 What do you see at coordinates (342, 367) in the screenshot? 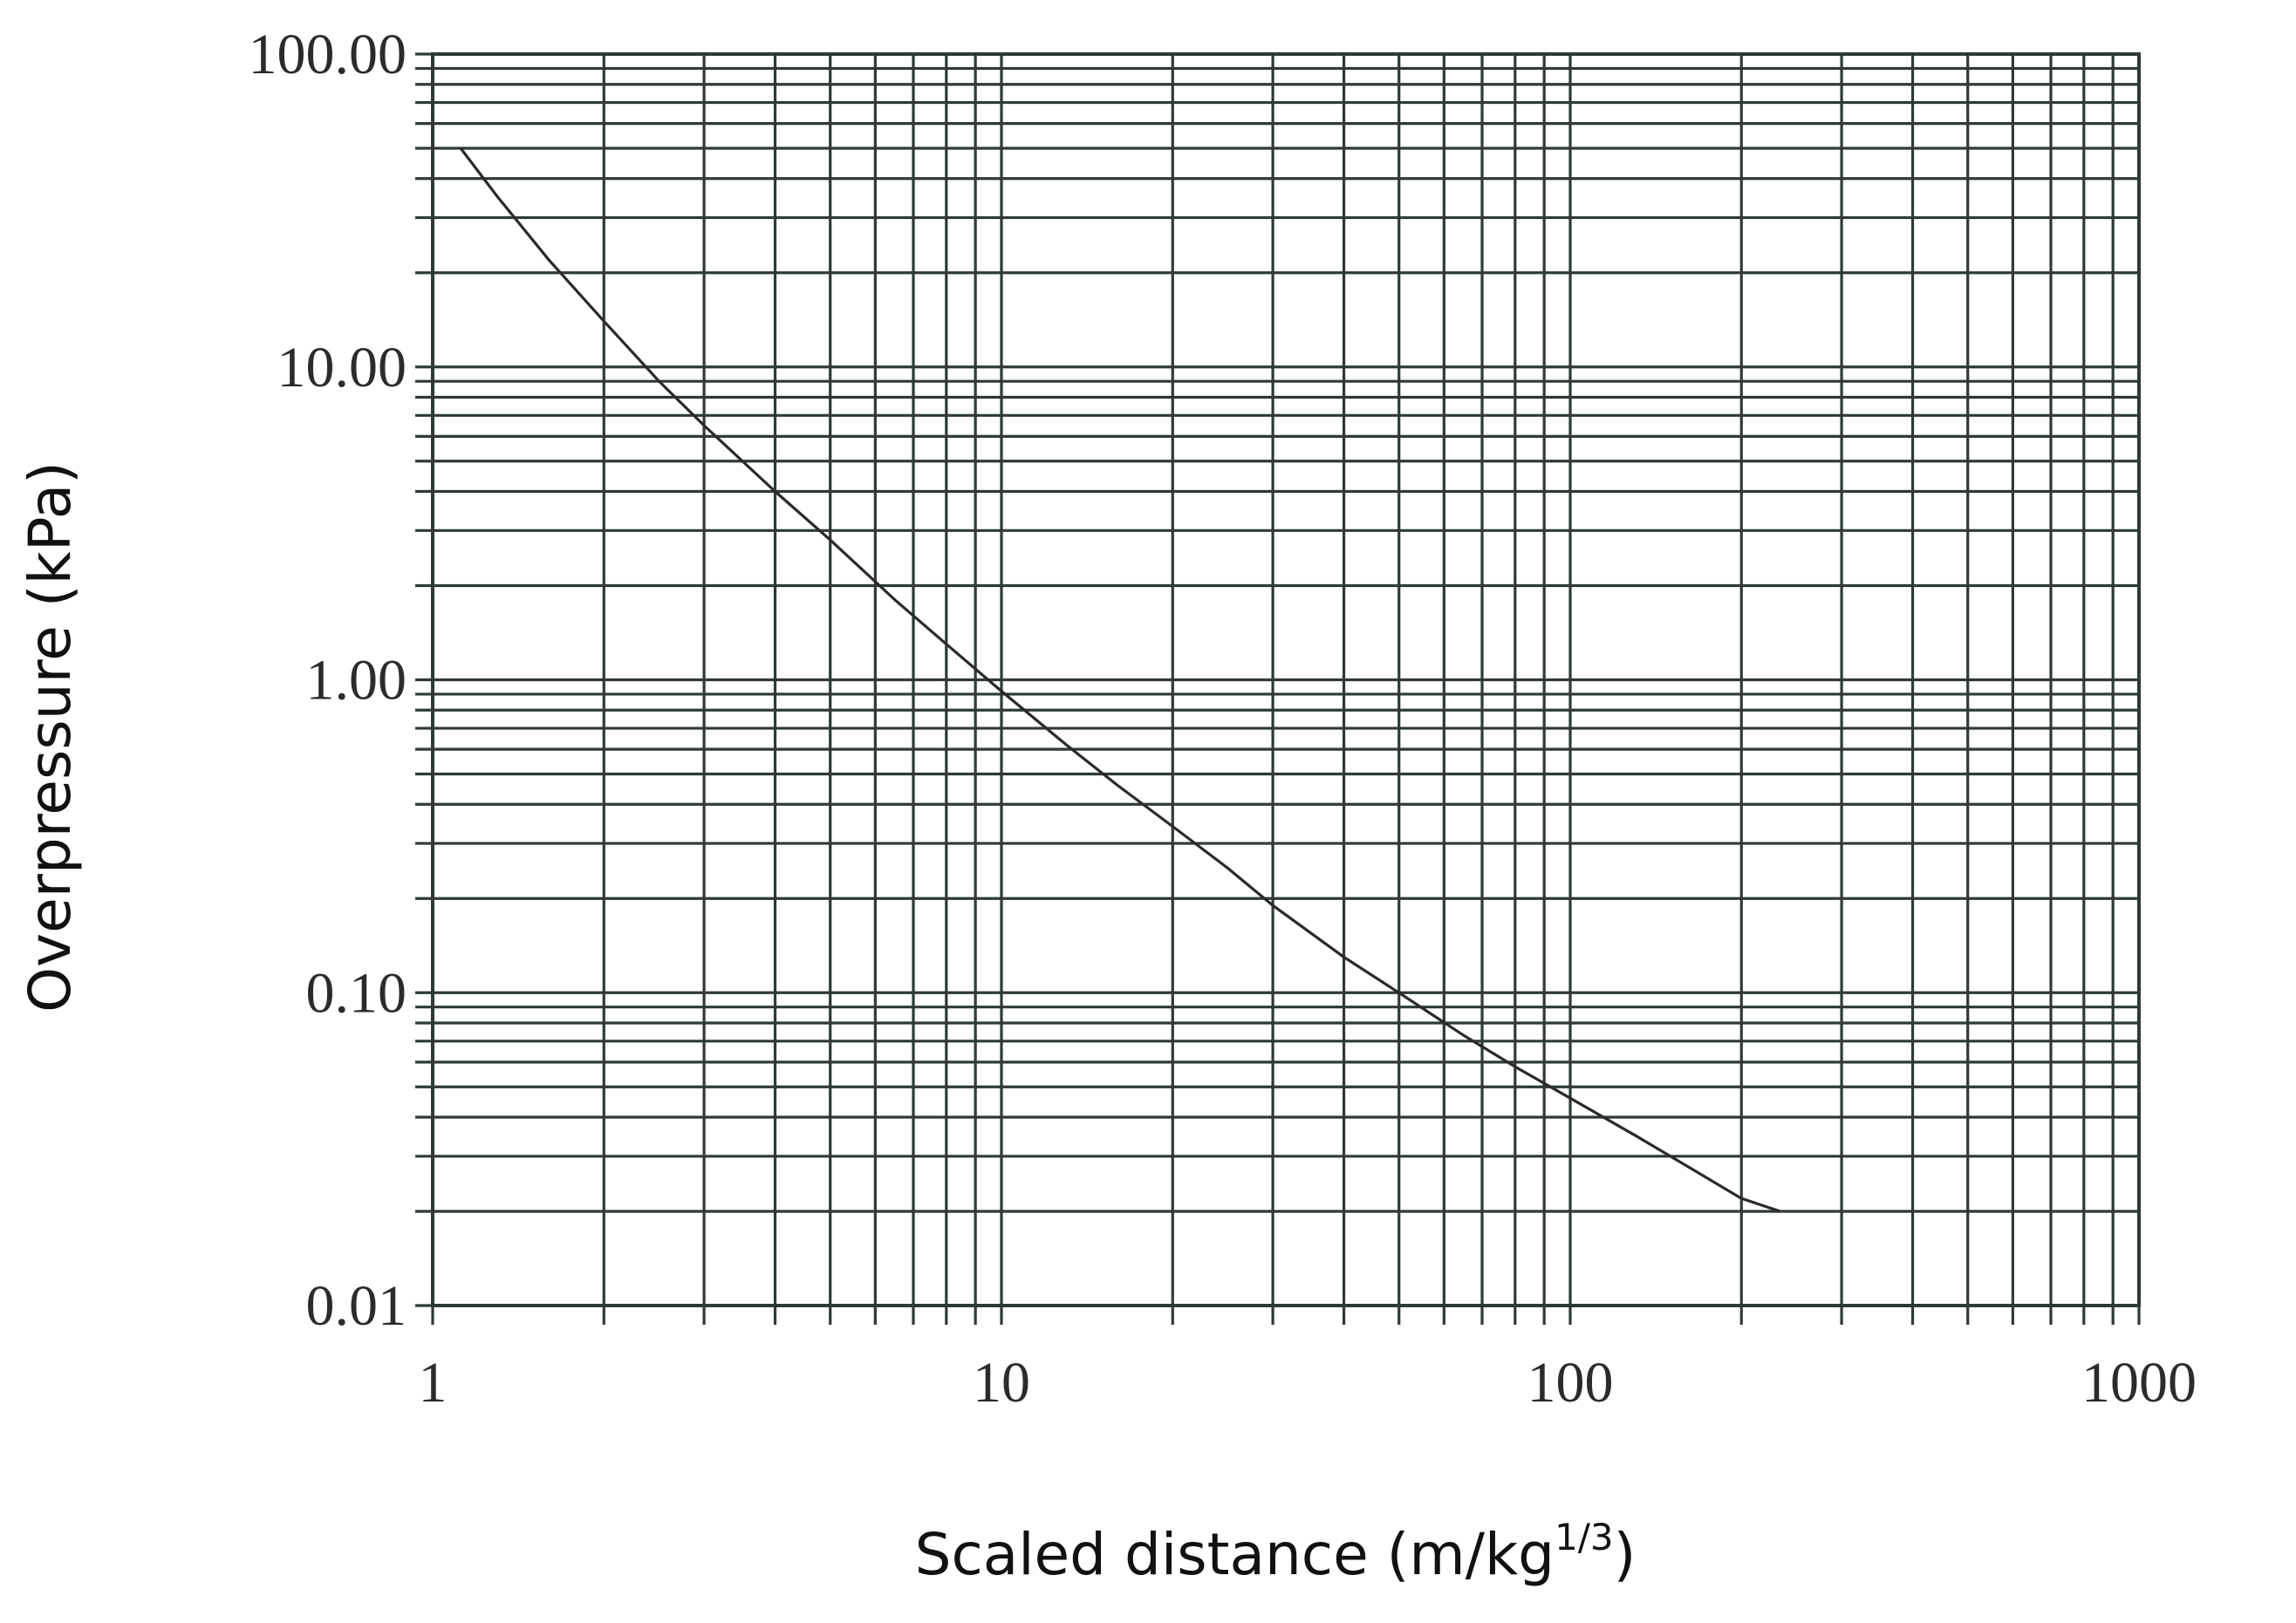
I see `y-tick-label: 10.00` at bounding box center [342, 367].